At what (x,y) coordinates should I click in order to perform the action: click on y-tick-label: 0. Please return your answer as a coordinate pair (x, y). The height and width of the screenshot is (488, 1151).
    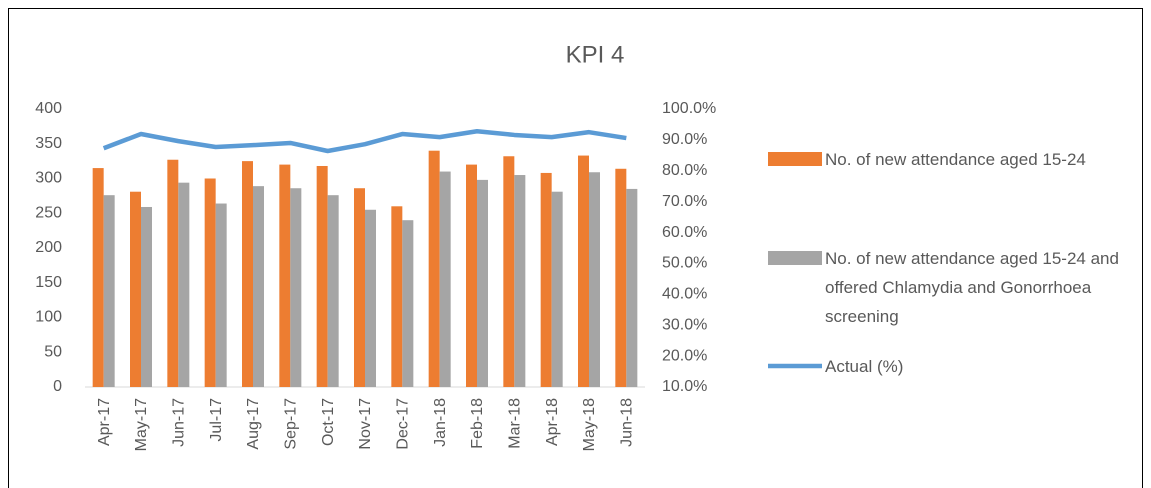
    Looking at the image, I should click on (57, 386).